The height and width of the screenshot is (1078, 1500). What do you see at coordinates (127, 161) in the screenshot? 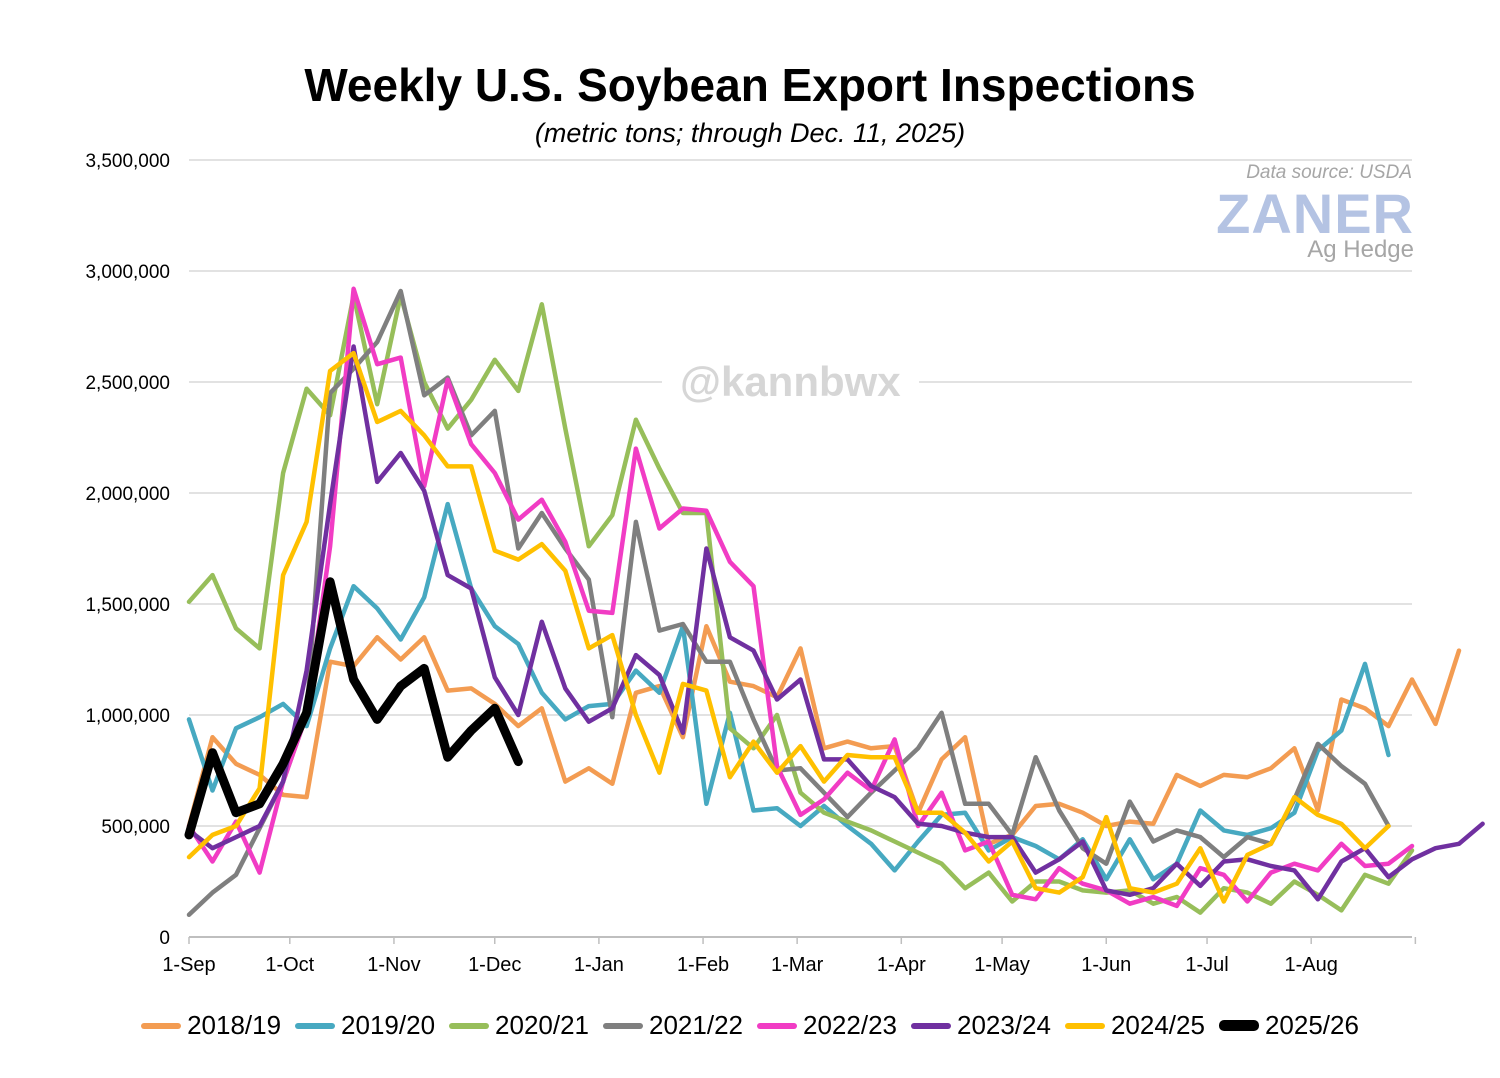
I see `y-tick-label: 3,500,000` at bounding box center [127, 161].